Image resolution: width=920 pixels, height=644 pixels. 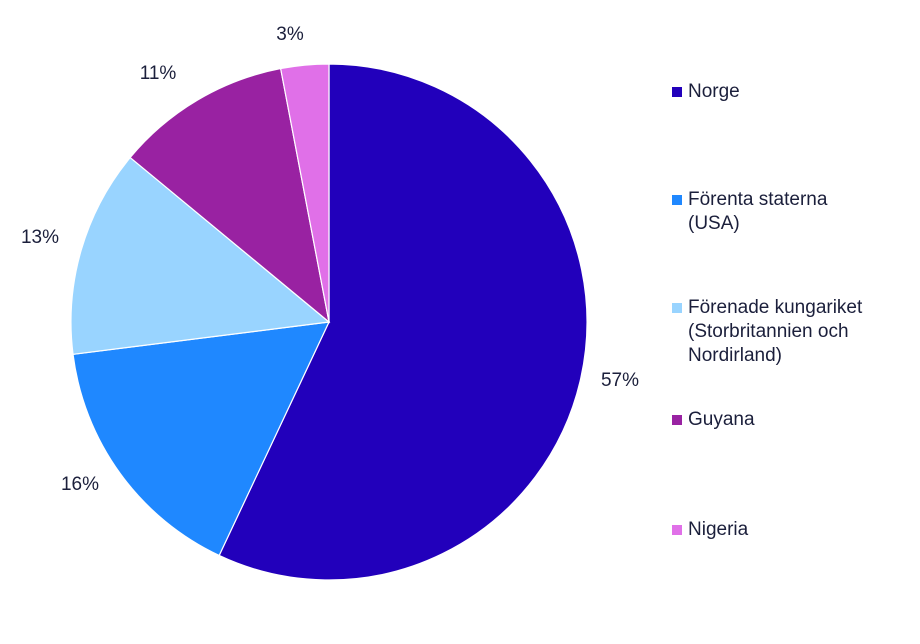 I want to click on legend-item-förenta: Förenta staterna (USA), so click(x=787, y=212).